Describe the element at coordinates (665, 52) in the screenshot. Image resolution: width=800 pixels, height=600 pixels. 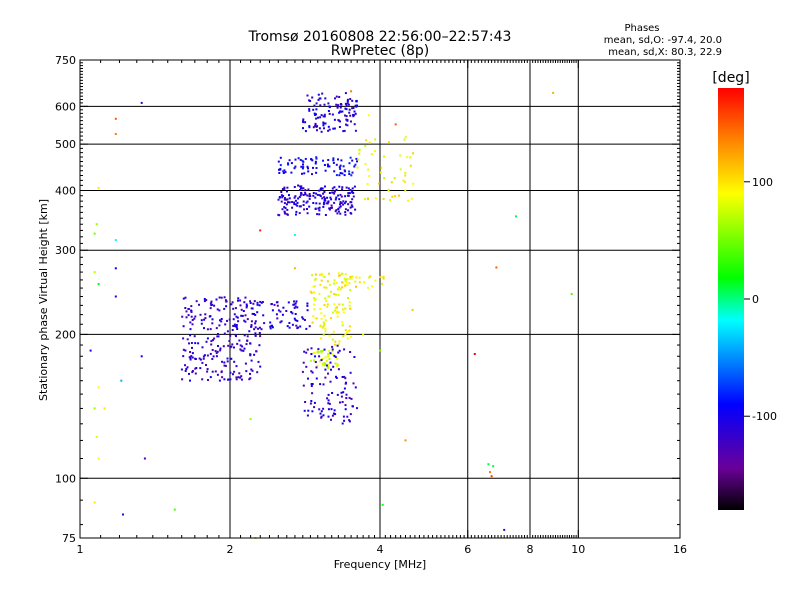
I see `stats-x-line: mean, sd,X: 80.3, 22.9` at that location.